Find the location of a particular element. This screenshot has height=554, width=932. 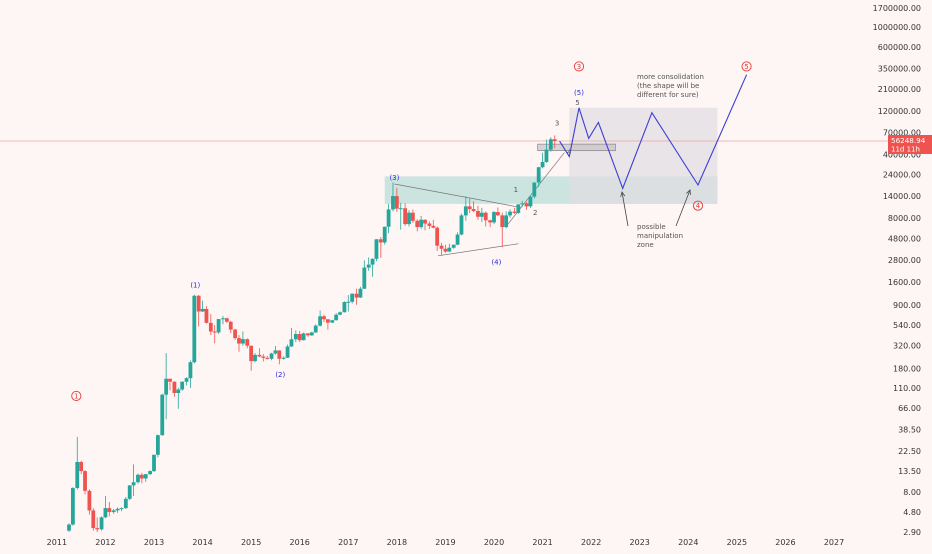

y-tick-label: 210000.00 is located at coordinates (899, 89).